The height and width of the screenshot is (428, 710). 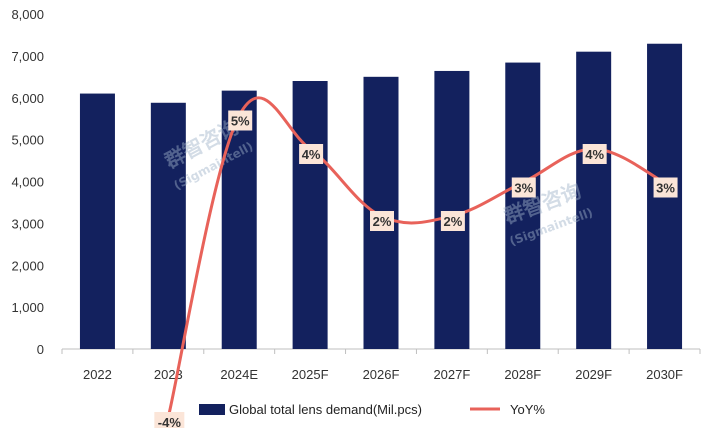 I want to click on x-tick-label: 2028F, so click(x=522, y=374).